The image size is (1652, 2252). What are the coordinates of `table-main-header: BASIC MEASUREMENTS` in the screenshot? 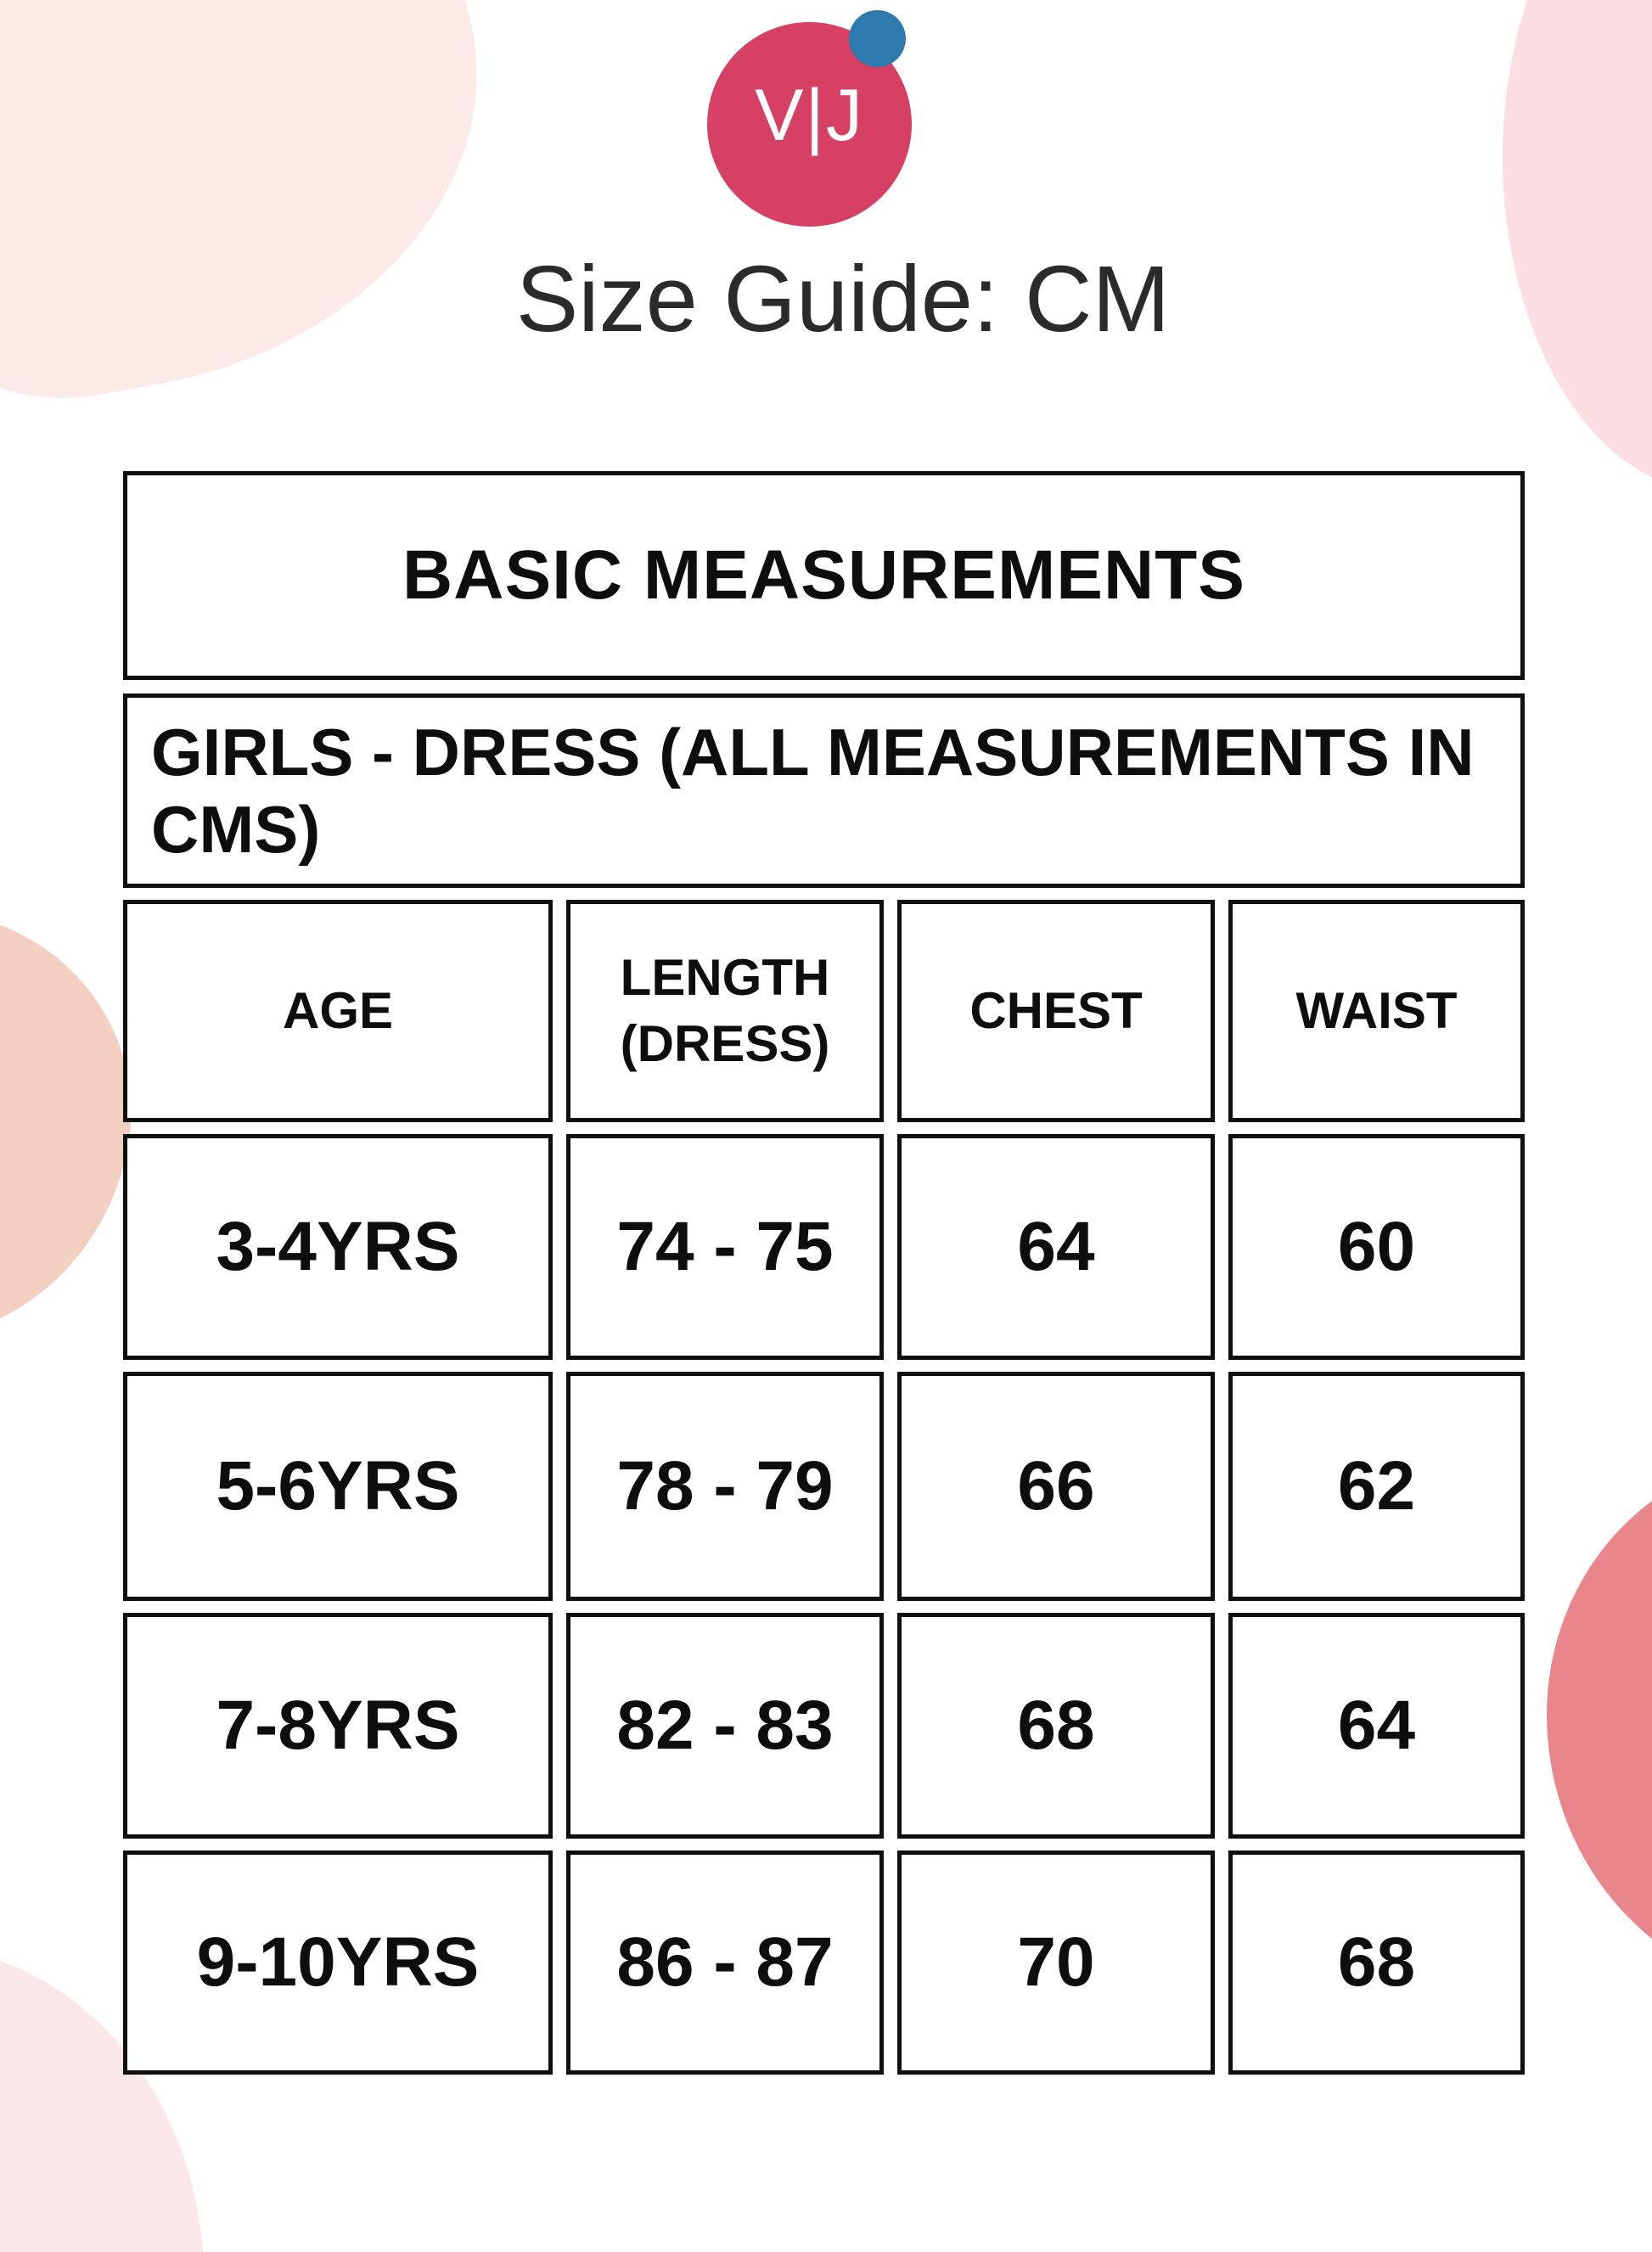 It's located at (824, 576).